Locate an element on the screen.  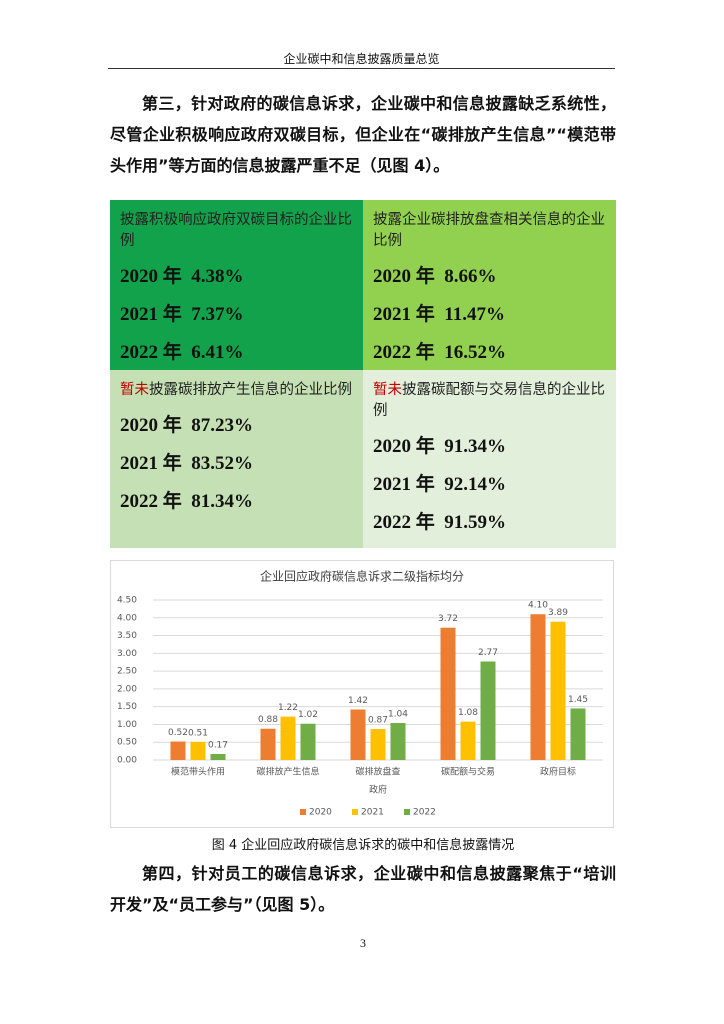
chart-title: 企业回应政府碳信息诉求二级指标均分 is located at coordinates (362, 576).